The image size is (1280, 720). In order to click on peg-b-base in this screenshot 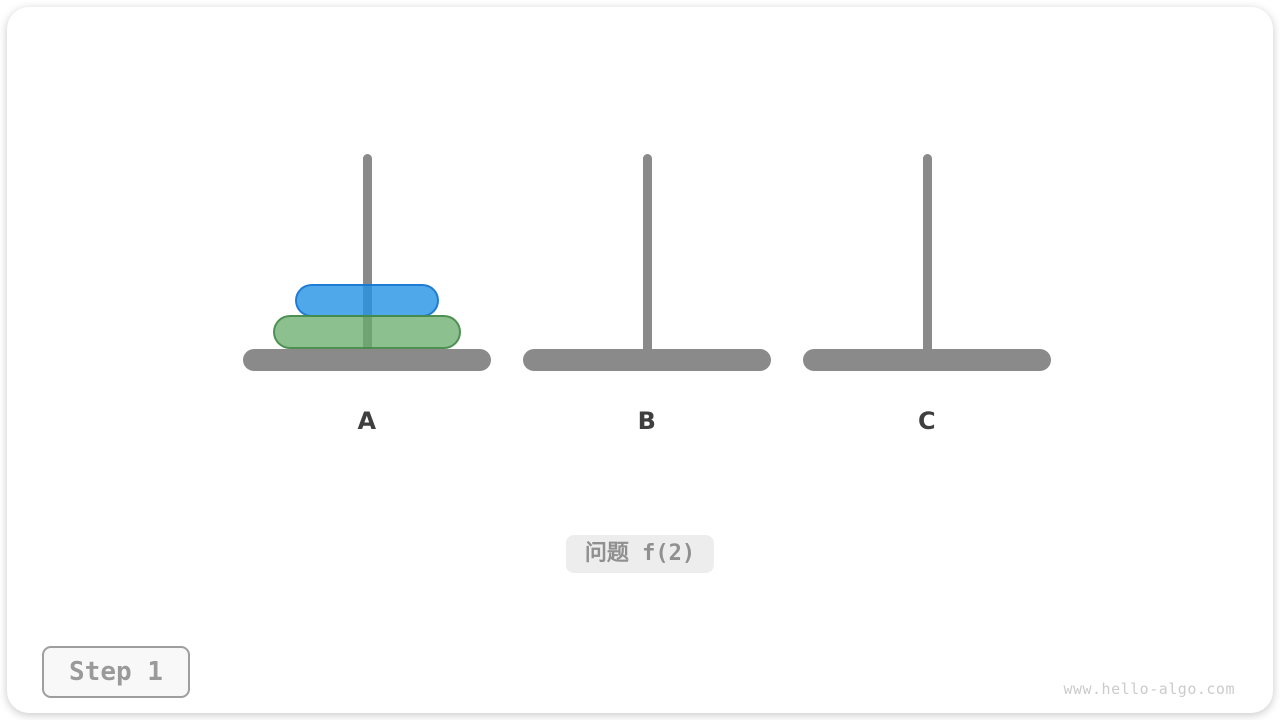, I will do `click(647, 360)`.